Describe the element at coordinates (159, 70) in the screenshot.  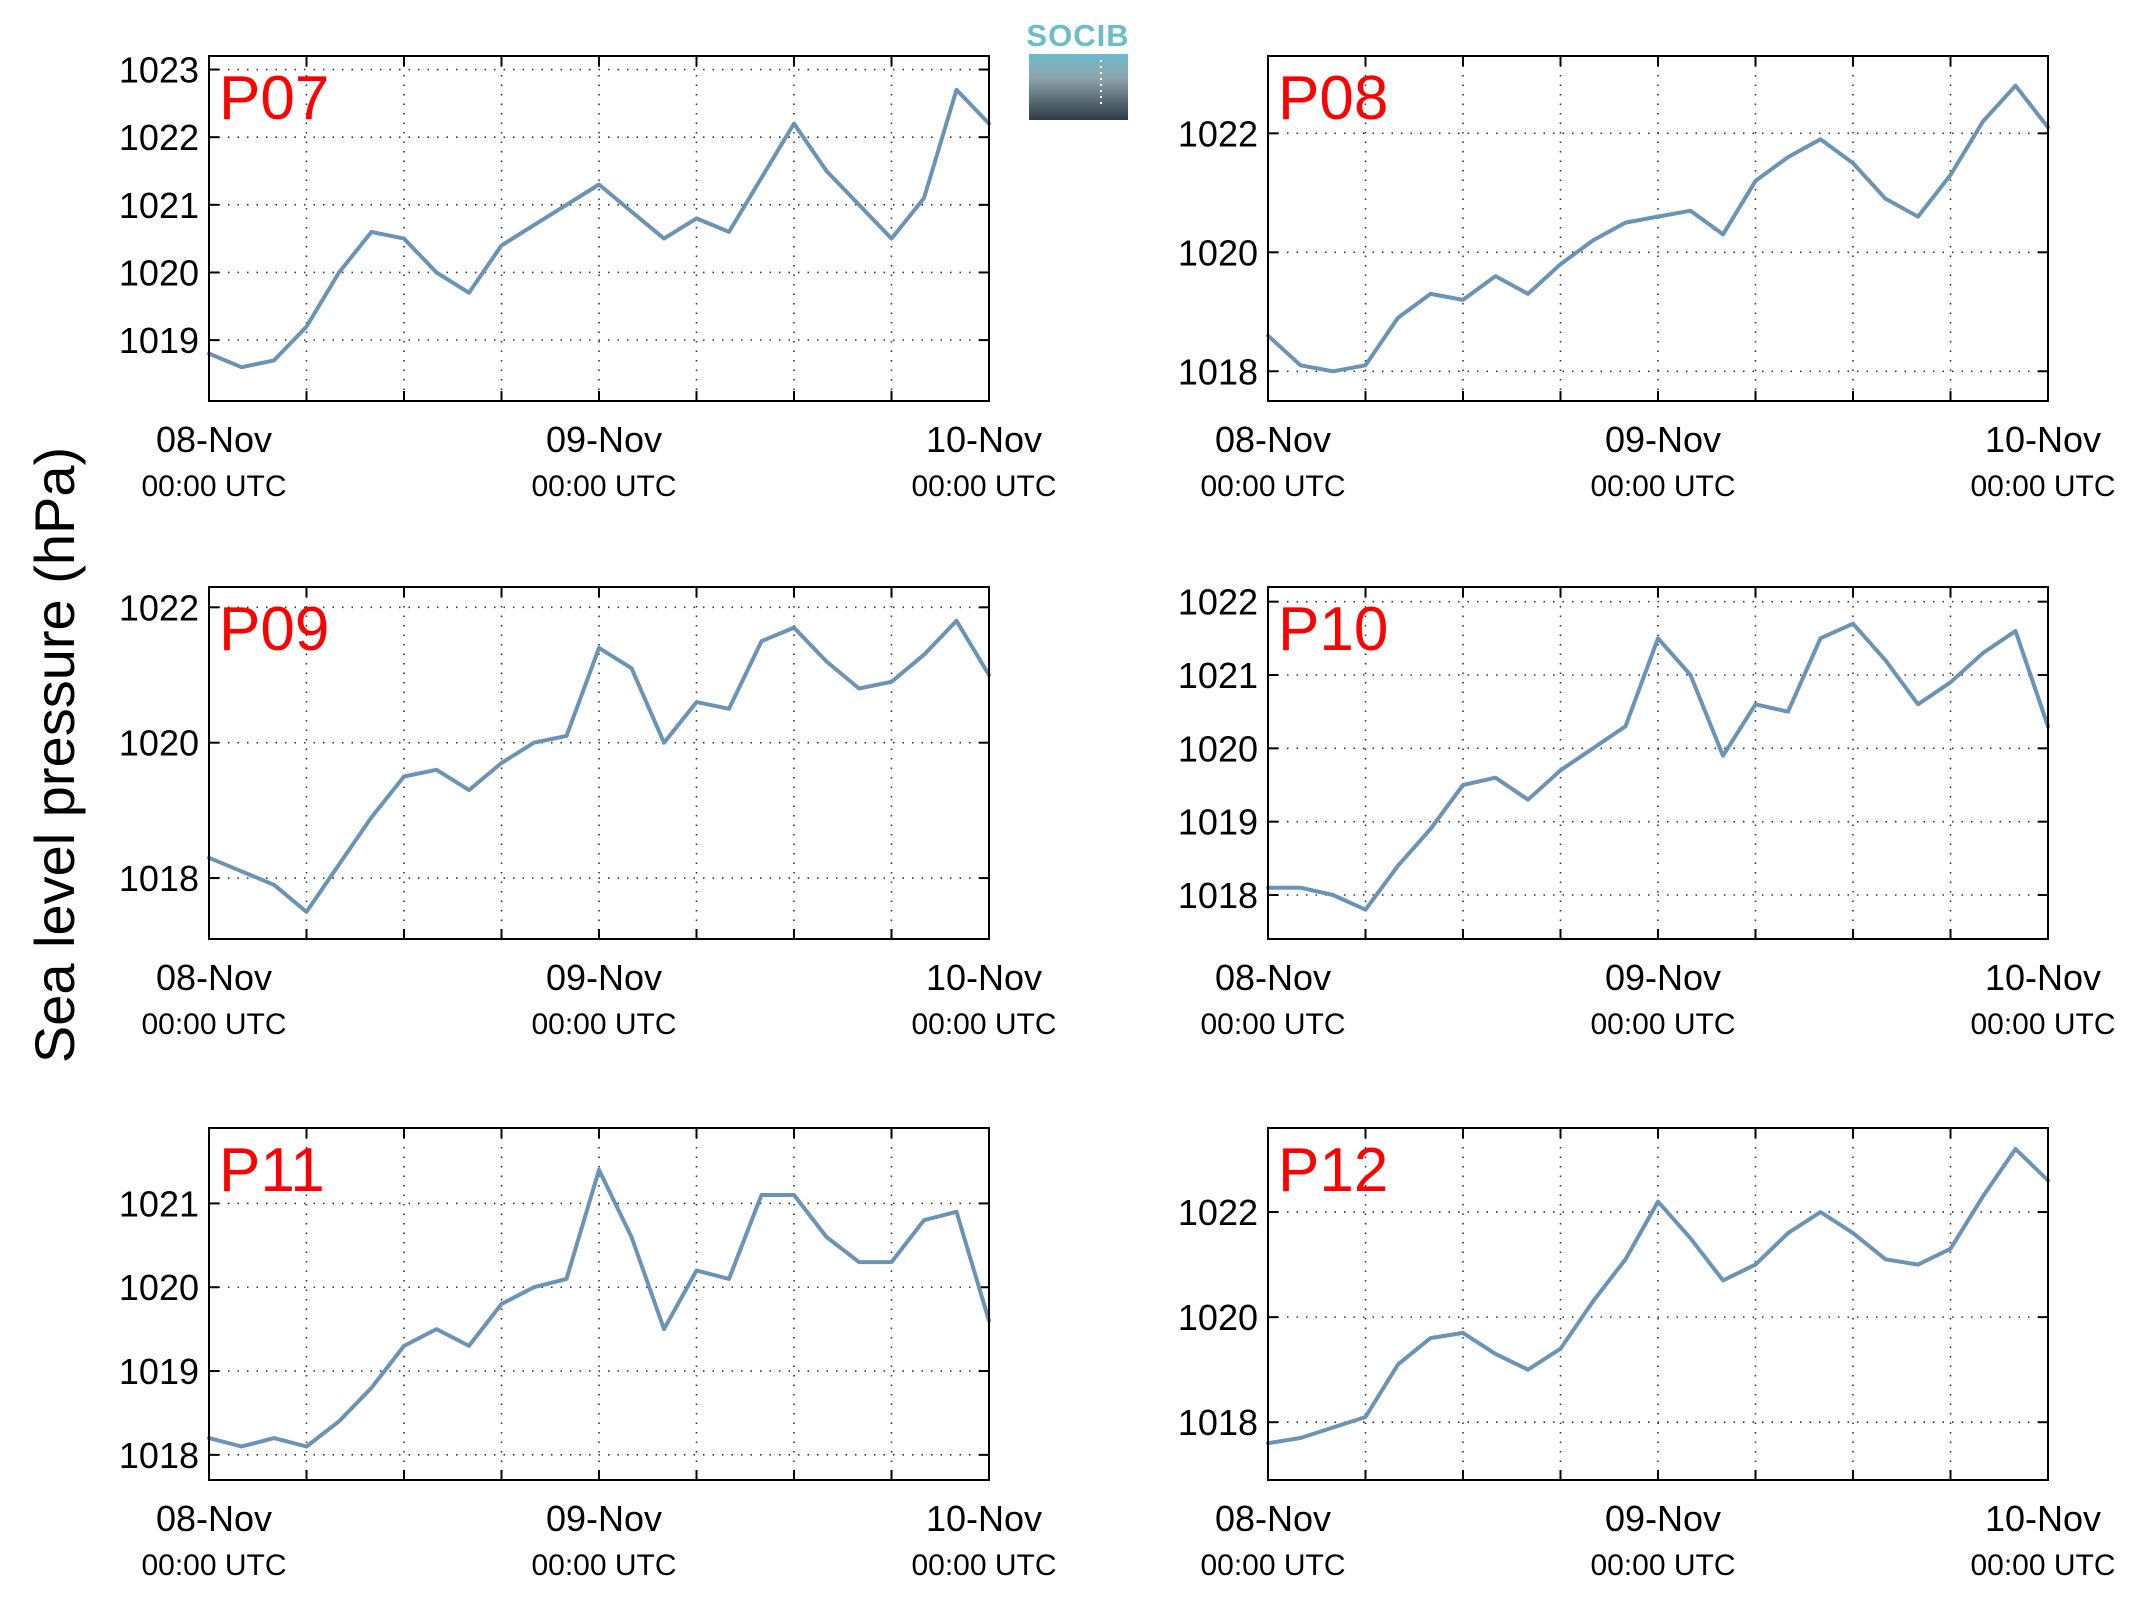
I see `y-tick-label: 1023` at that location.